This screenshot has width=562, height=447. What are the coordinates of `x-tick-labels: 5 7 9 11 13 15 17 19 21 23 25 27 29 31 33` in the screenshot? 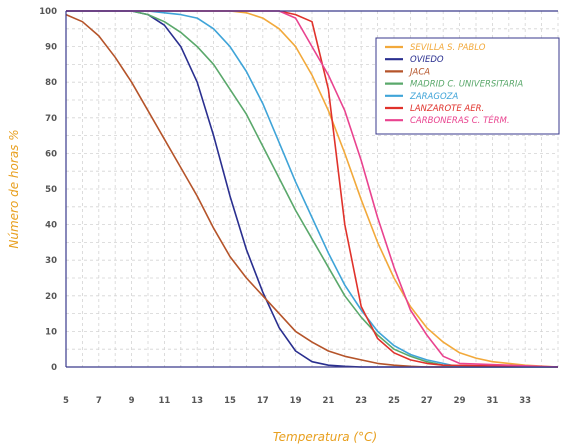 It's located at (297, 401).